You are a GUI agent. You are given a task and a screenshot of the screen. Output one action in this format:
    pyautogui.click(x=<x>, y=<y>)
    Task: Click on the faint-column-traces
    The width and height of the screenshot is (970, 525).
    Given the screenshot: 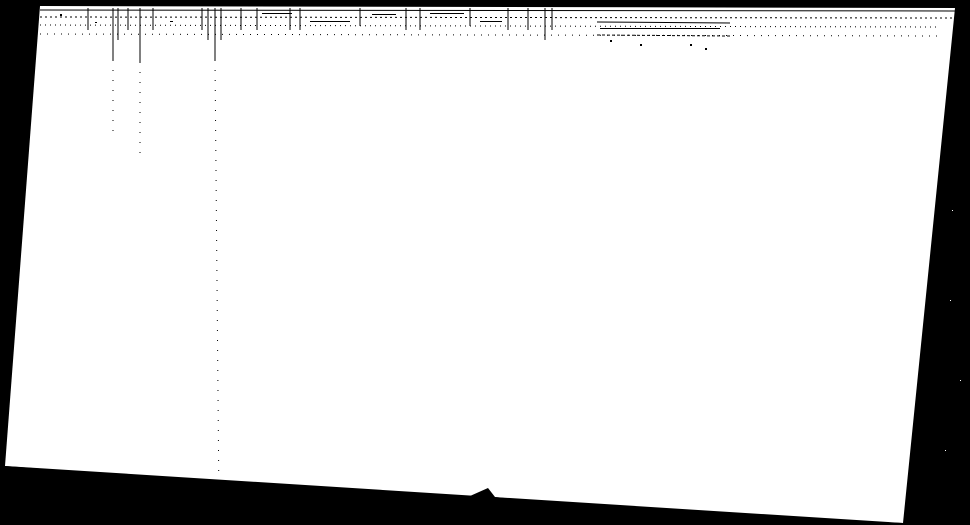 What is the action you would take?
    pyautogui.click(x=166, y=282)
    